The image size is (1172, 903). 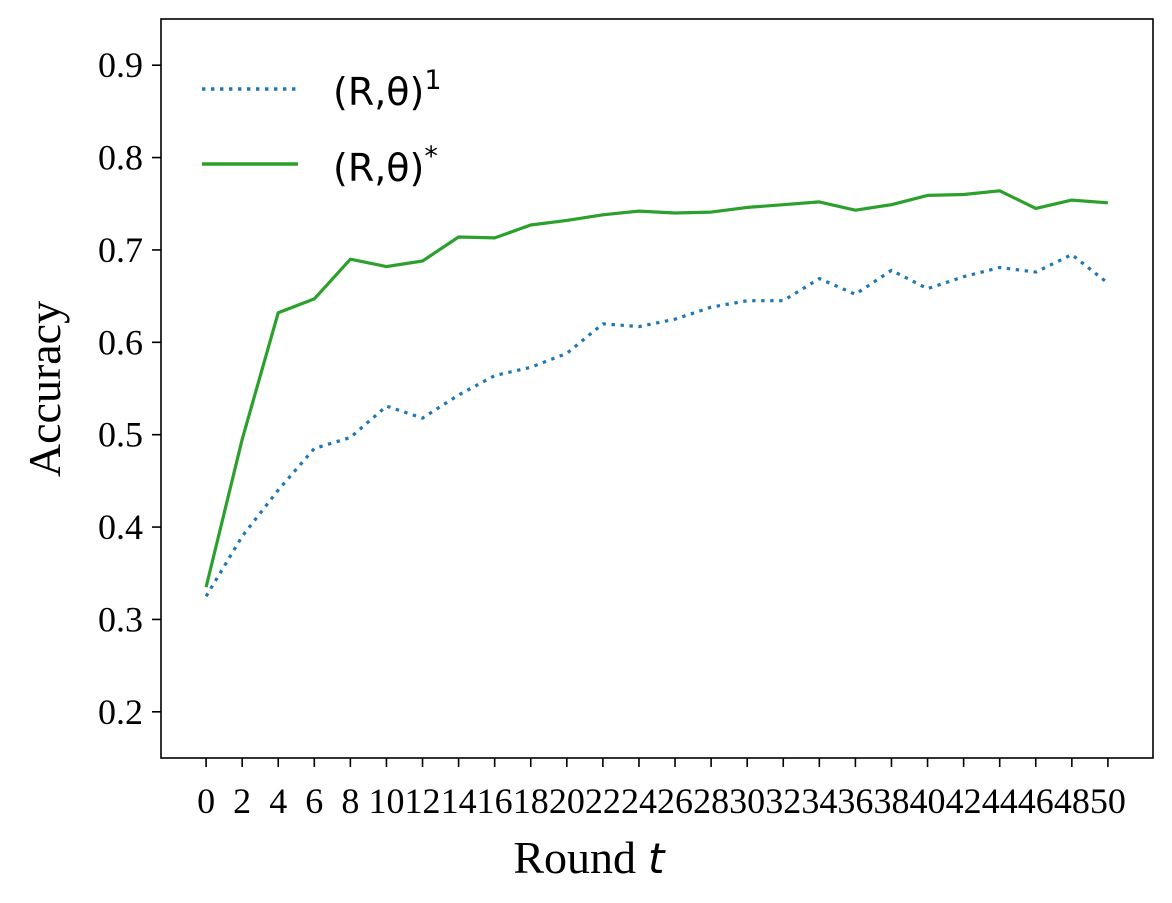 I want to click on legend-label-series-2-sup: *, so click(x=431, y=156).